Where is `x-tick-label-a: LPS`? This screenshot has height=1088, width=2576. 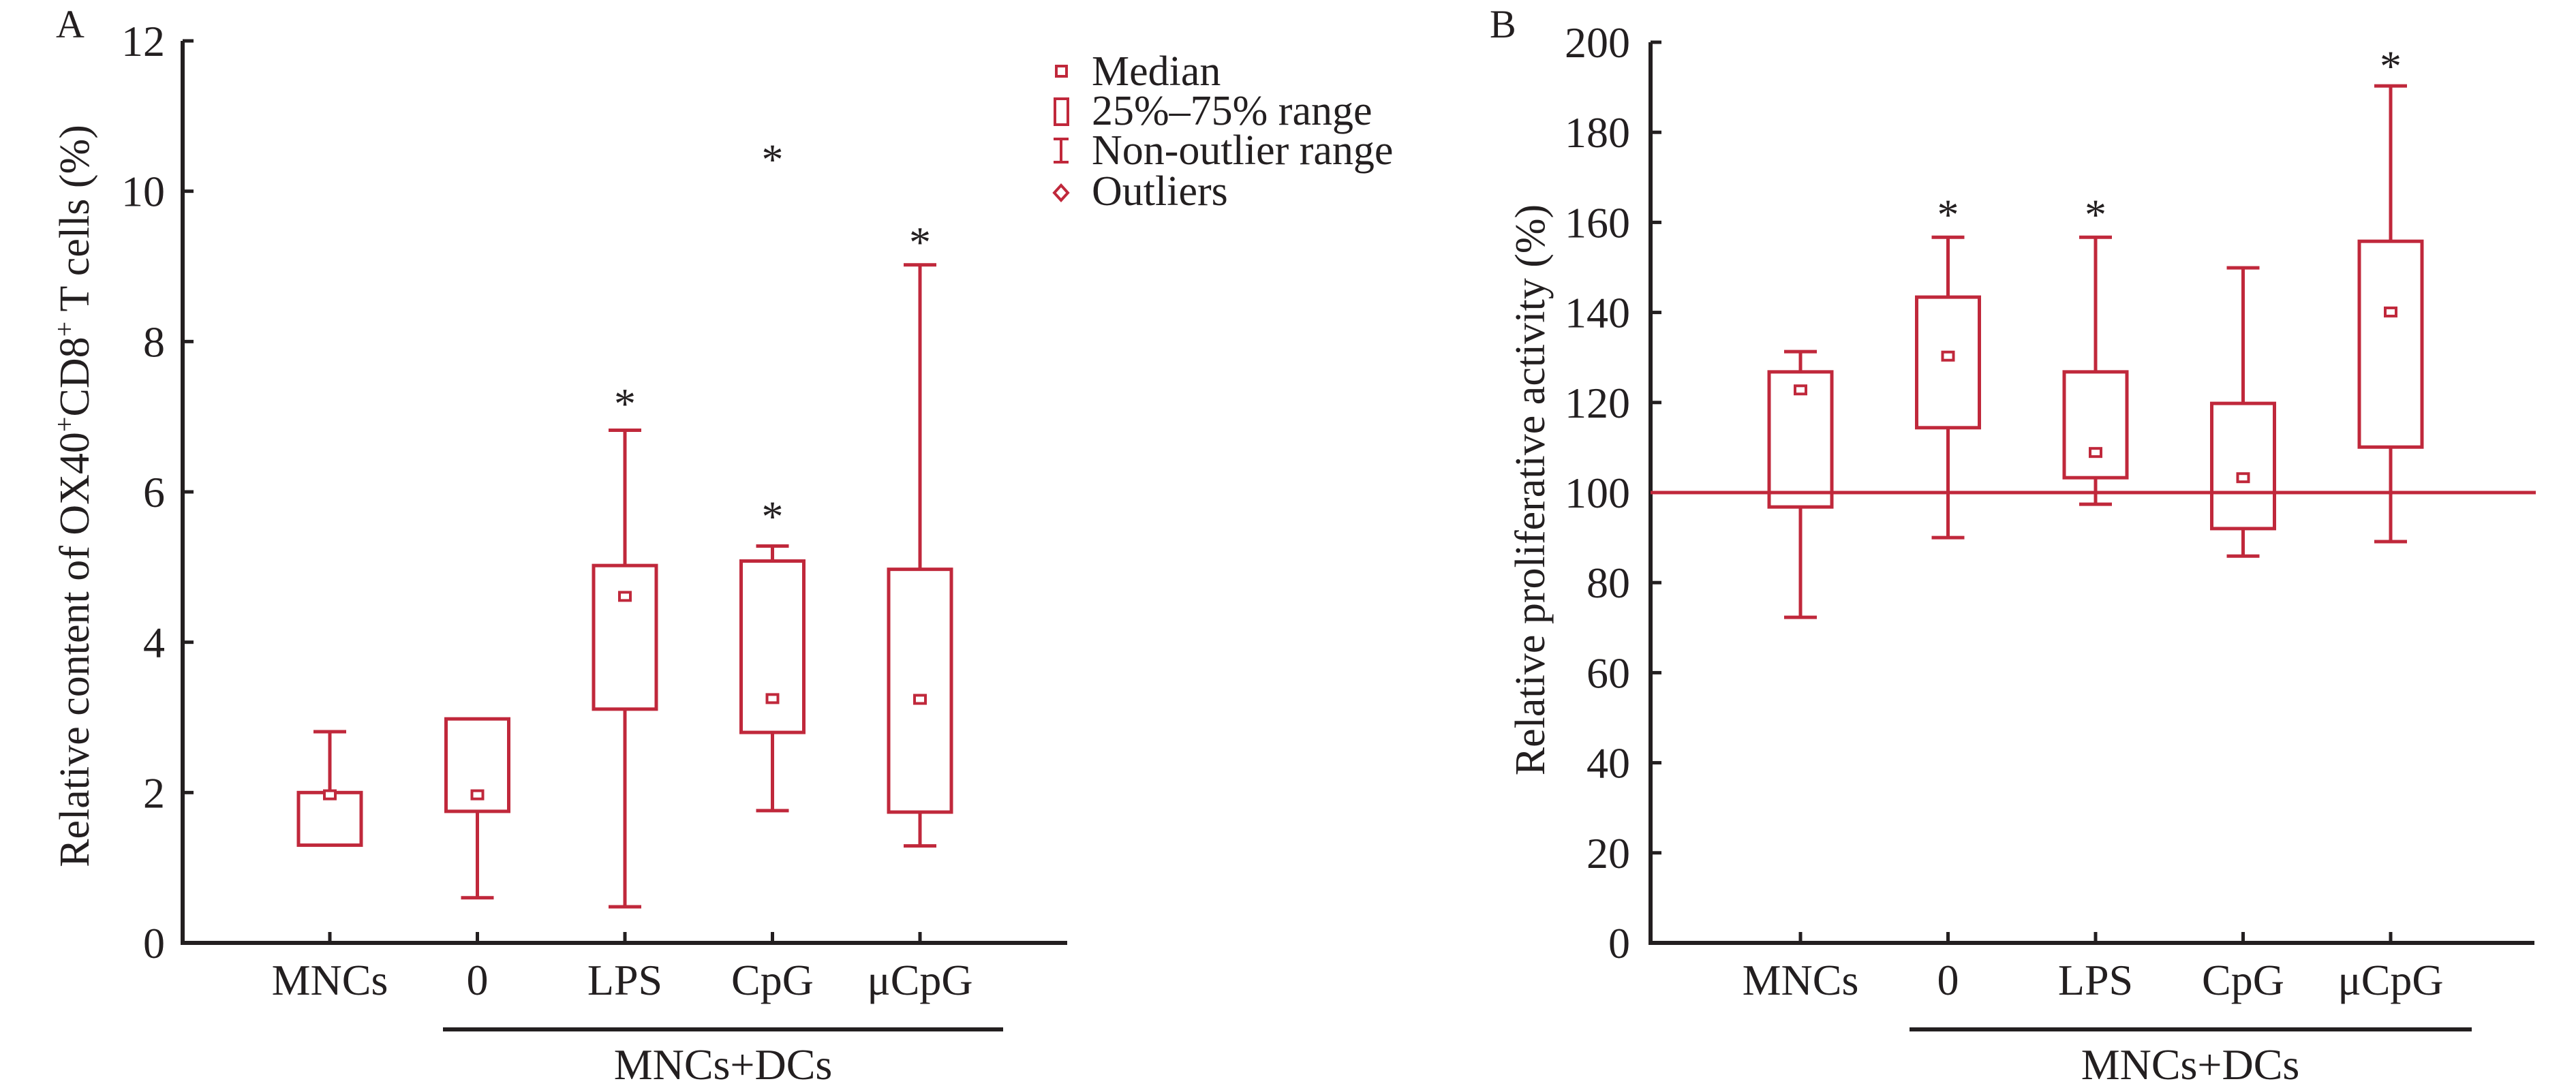
x-tick-label-a: LPS is located at coordinates (624, 980).